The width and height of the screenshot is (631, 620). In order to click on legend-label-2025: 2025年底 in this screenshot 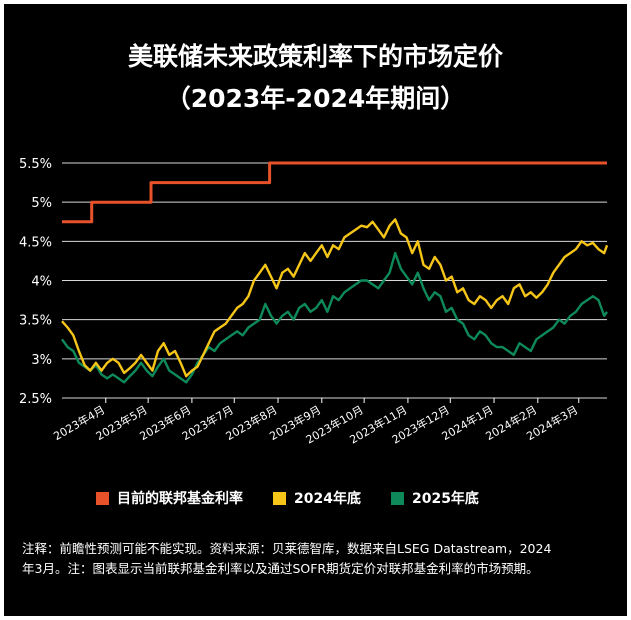, I will do `click(445, 499)`.